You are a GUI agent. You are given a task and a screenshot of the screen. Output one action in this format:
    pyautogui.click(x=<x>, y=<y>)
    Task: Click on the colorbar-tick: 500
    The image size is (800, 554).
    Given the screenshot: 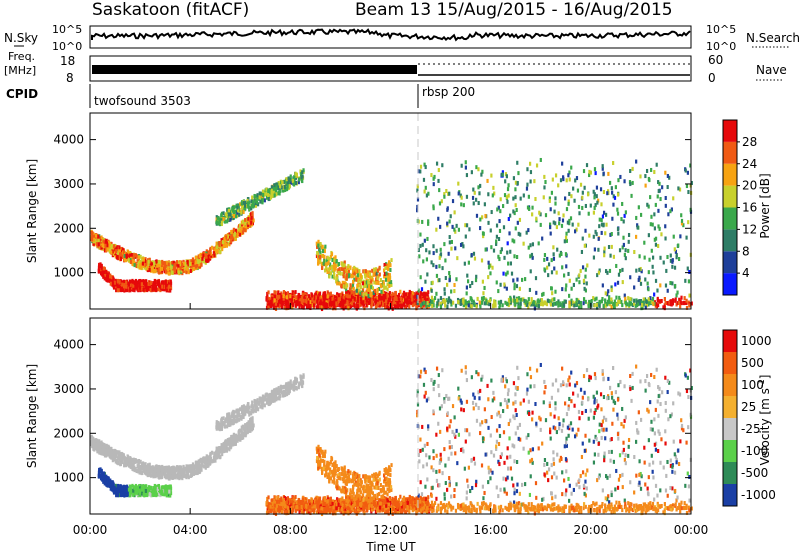 What is the action you would take?
    pyautogui.click(x=752, y=363)
    